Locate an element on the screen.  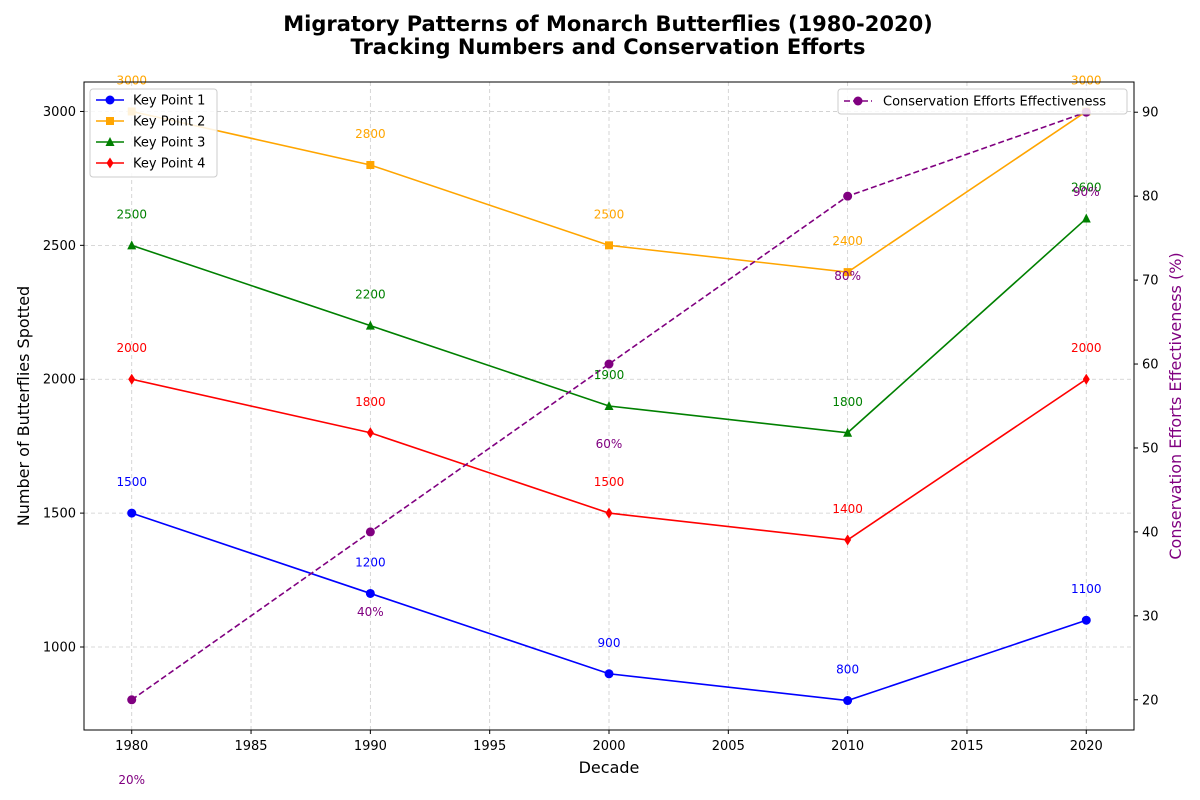
data-label-key-point-3: 1800 is located at coordinates (847, 402).